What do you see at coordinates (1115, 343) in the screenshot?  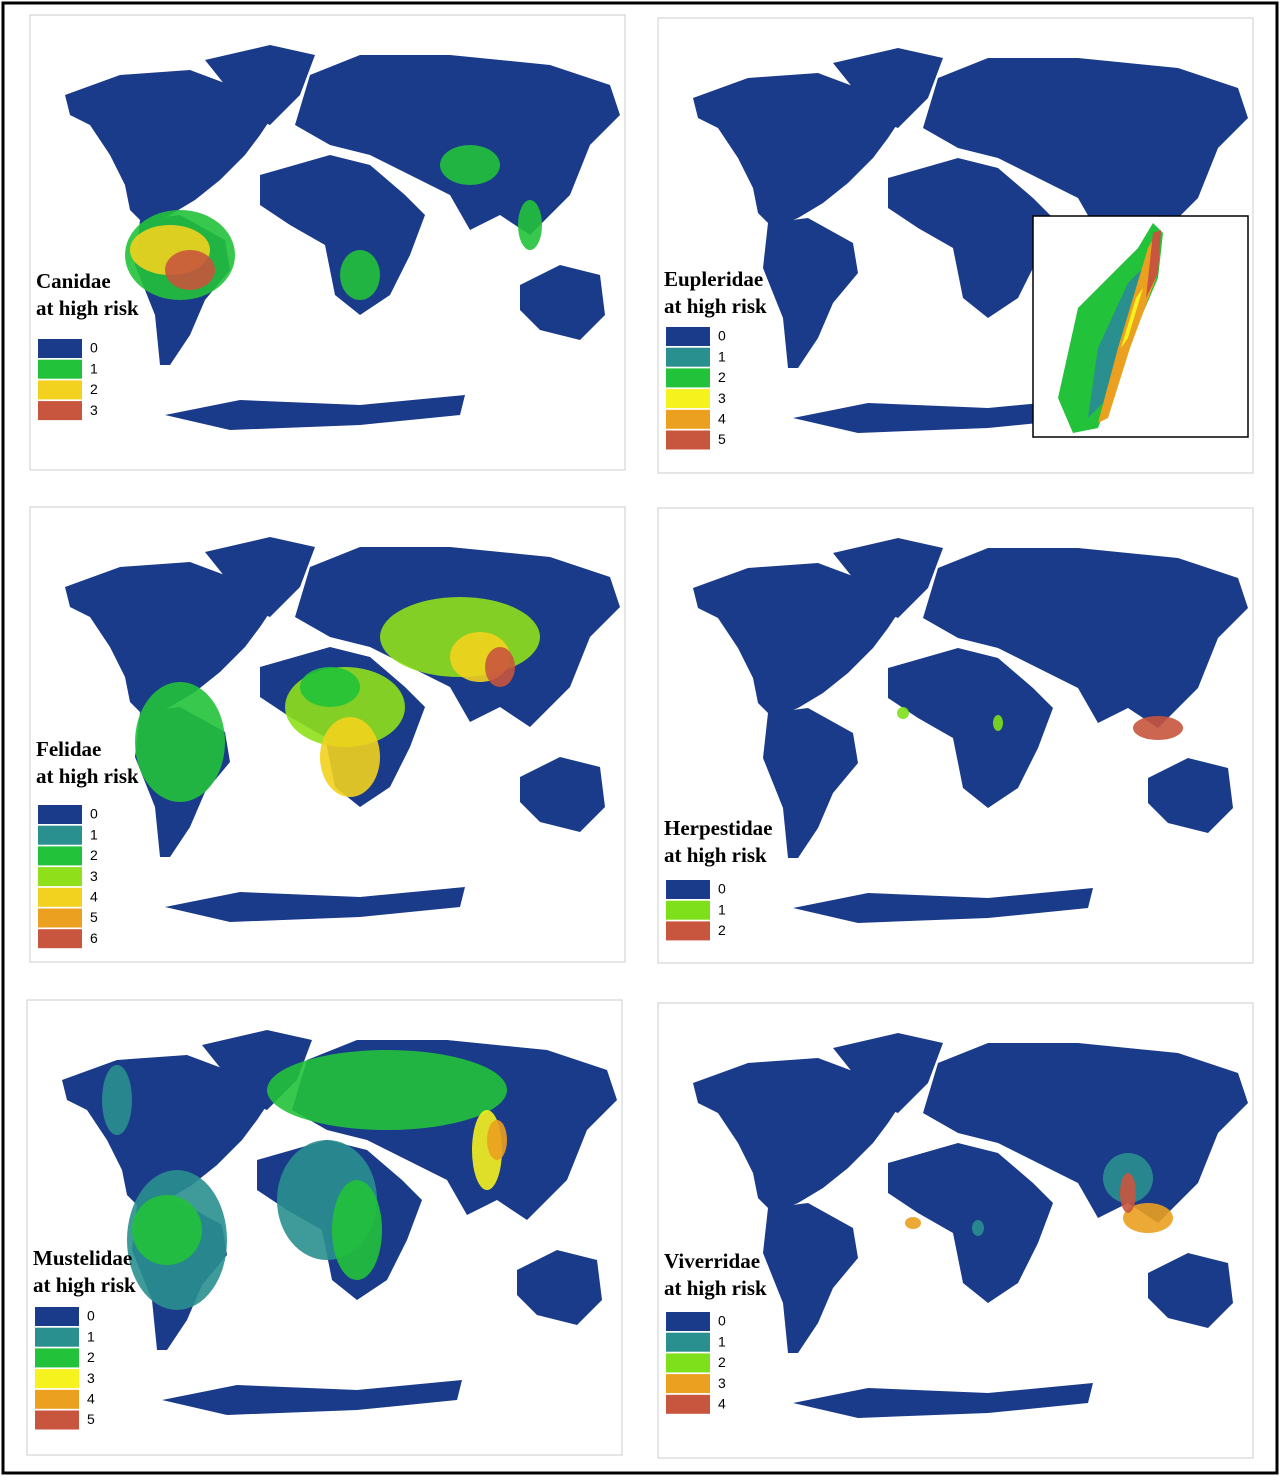 I see `madagascar-zone` at bounding box center [1115, 343].